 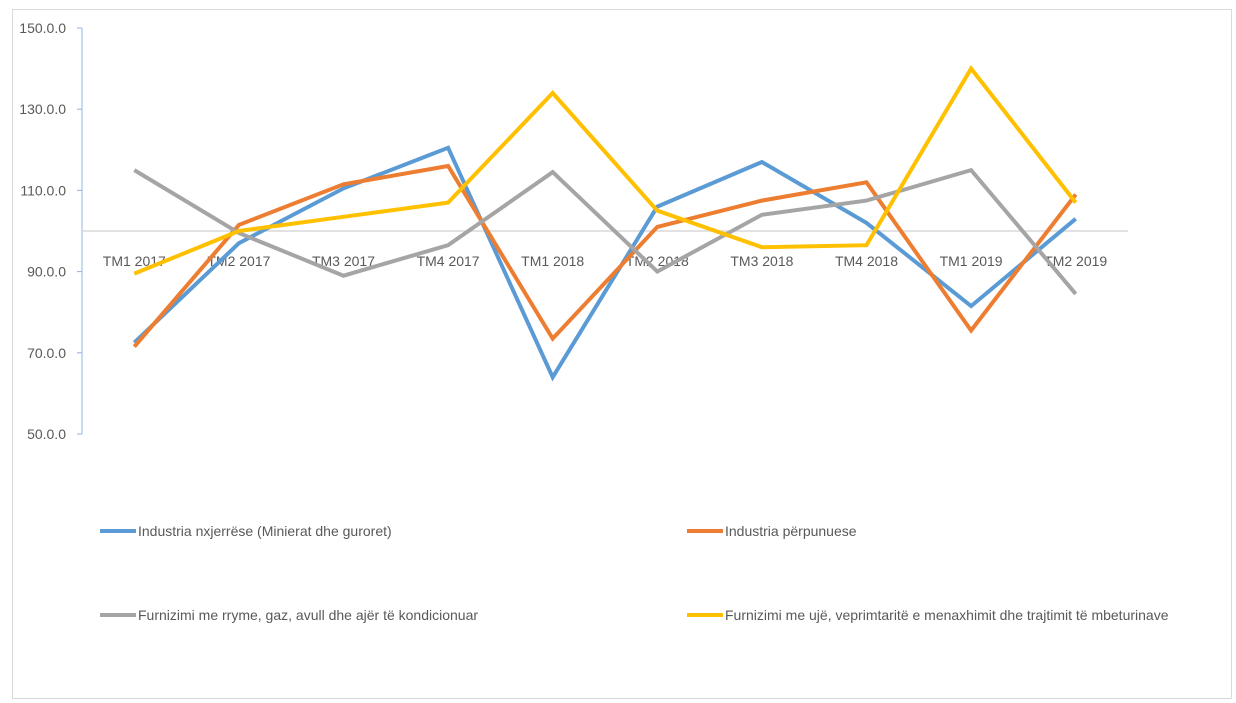 I want to click on x-tick-label: TM4 2017, so click(x=448, y=261).